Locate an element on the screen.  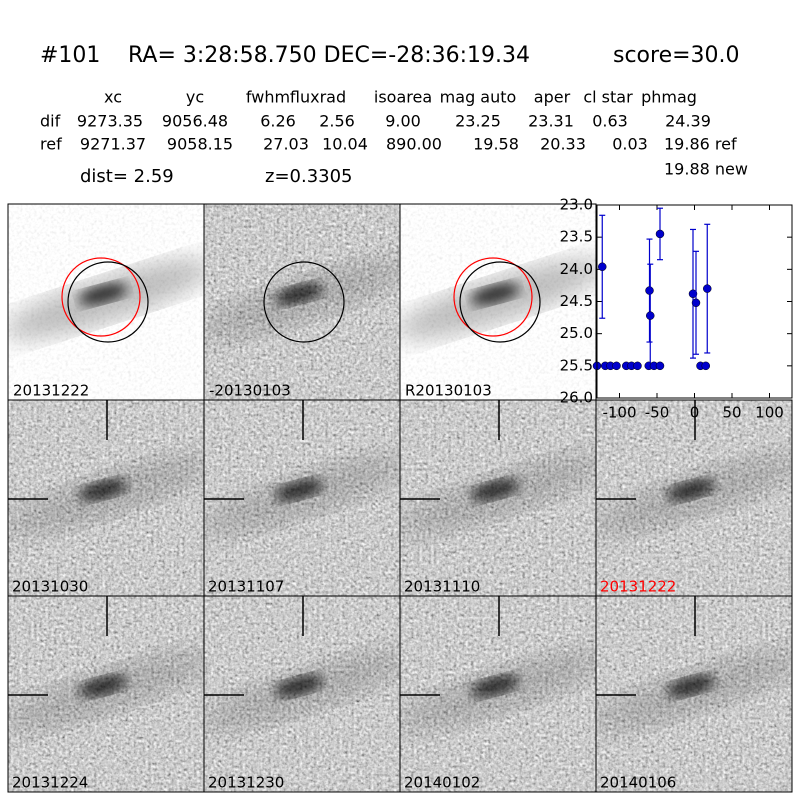
column-header: phmag is located at coordinates (669, 97).